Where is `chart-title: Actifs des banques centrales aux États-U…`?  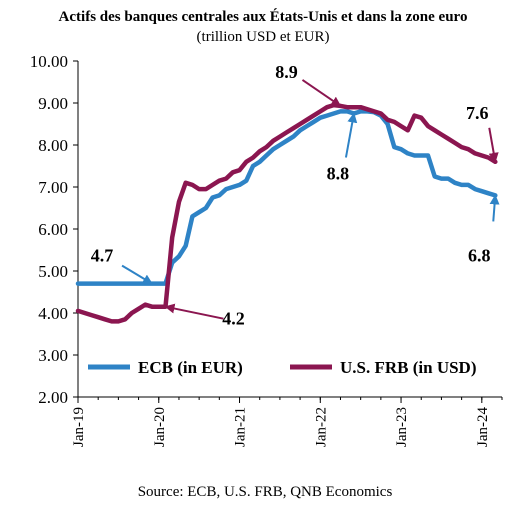 chart-title: Actifs des banques centrales aux États-U… is located at coordinates (263, 16).